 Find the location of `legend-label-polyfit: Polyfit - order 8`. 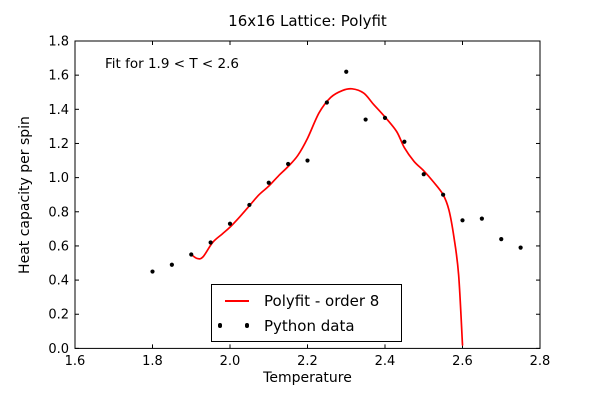

legend-label-polyfit: Polyfit - order 8 is located at coordinates (322, 300).